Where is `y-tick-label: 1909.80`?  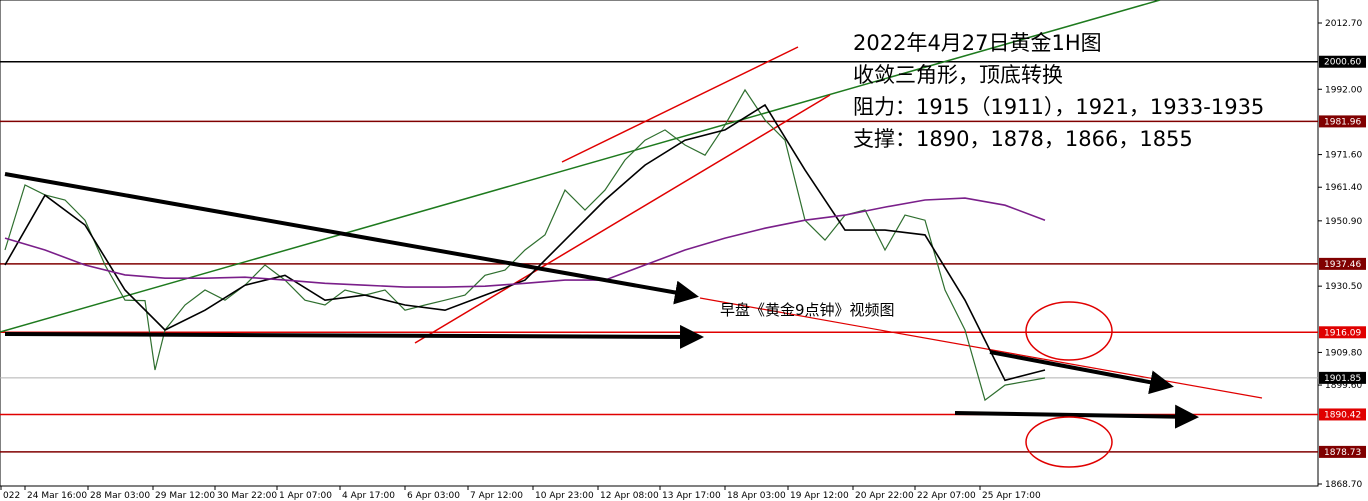 y-tick-label: 1909.80 is located at coordinates (1343, 353).